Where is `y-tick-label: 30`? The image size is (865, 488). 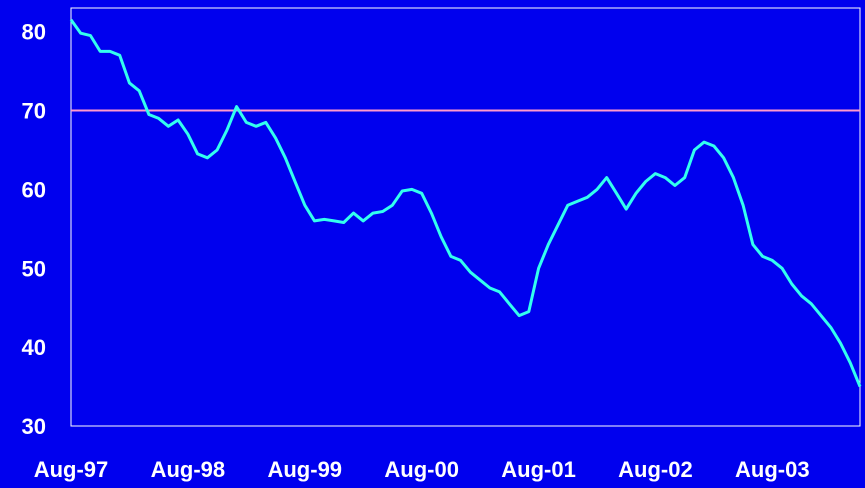 y-tick-label: 30 is located at coordinates (34, 426).